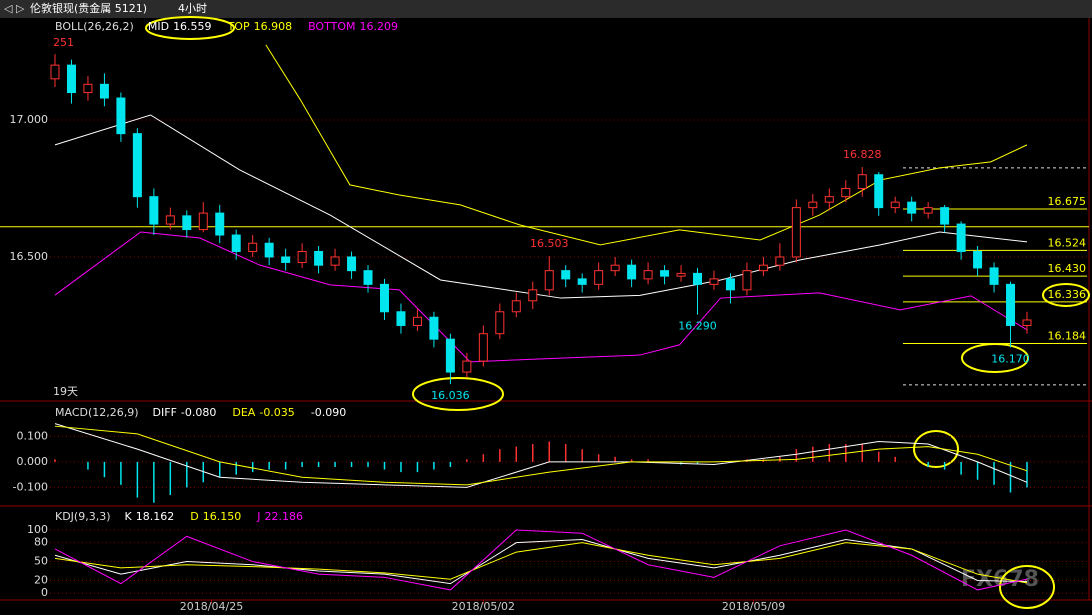  Describe the element at coordinates (94, 26) in the screenshot. I see `legend-title: BOLL(26,26,2)` at that location.